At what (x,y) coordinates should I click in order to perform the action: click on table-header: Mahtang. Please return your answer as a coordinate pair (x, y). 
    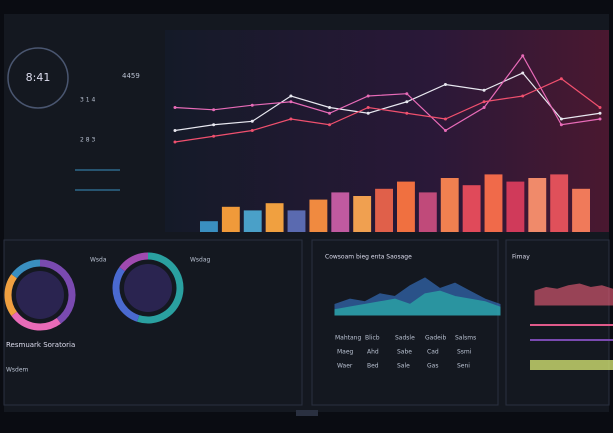
    Looking at the image, I should click on (348, 338).